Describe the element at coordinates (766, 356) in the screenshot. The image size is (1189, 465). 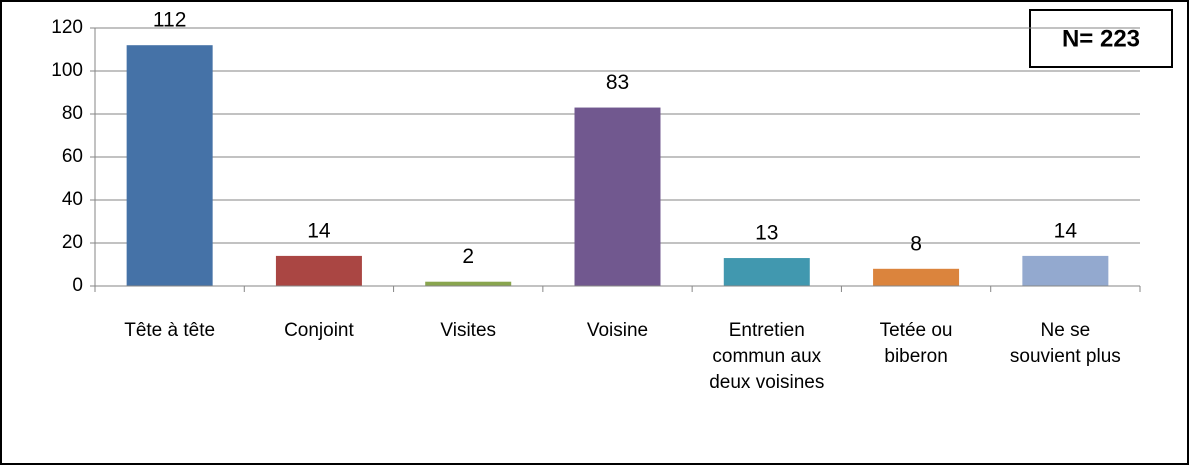
I see `x-tick-label: Entretien commun aux deux voisines` at that location.